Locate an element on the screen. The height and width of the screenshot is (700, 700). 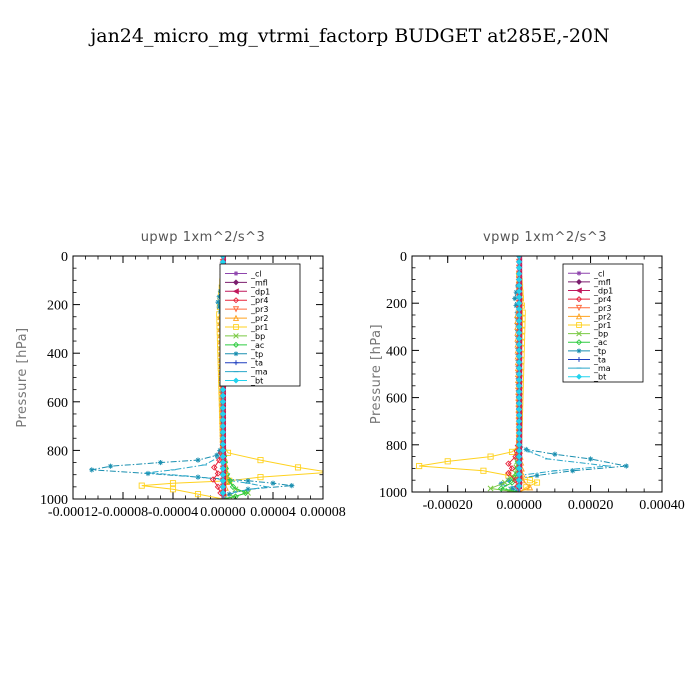
x-tick-label: -0.00008 is located at coordinates (123, 512).